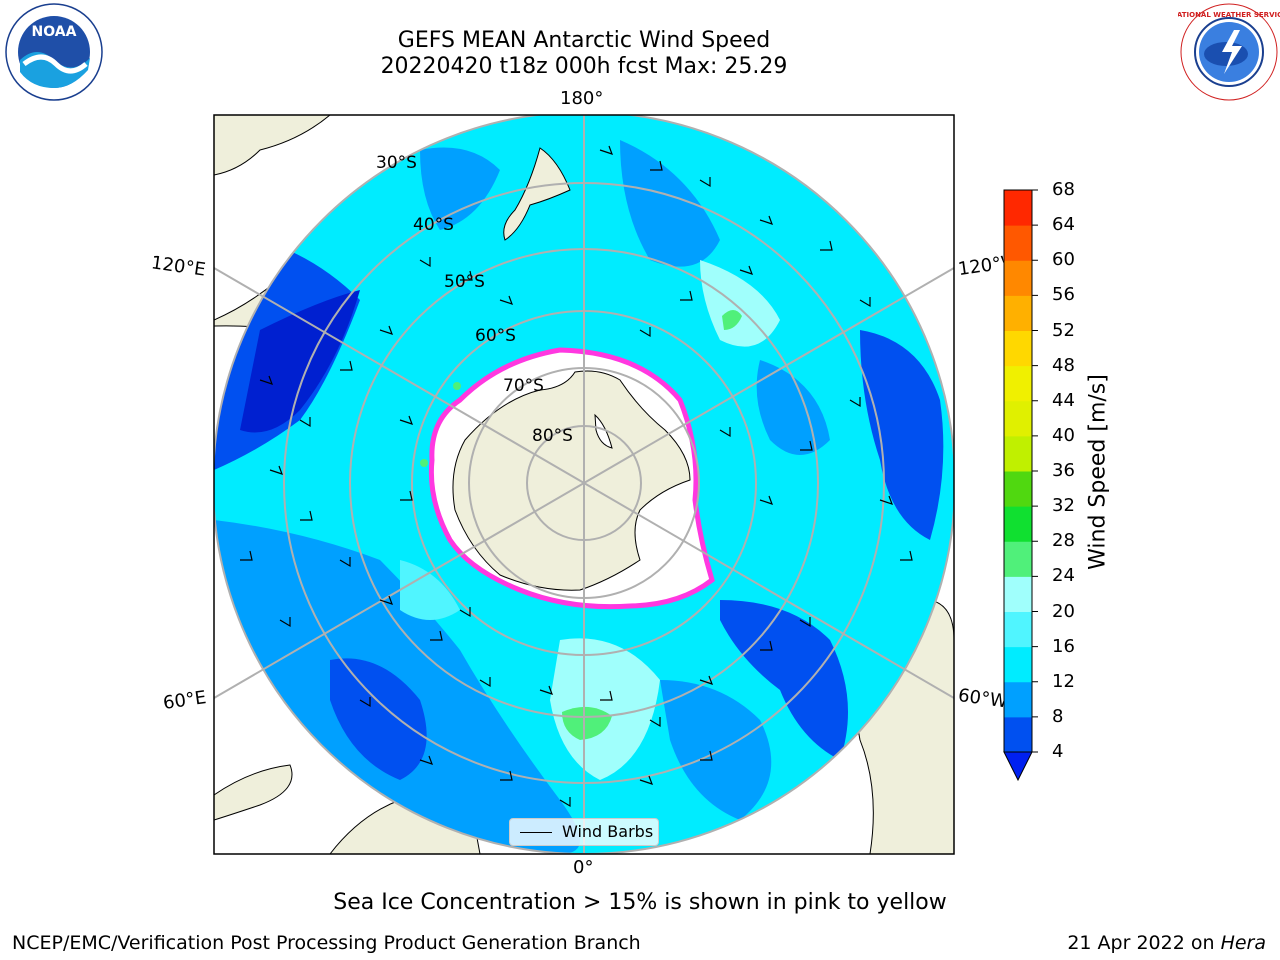 The height and width of the screenshot is (960, 1280). What do you see at coordinates (1063, 681) in the screenshot?
I see `colorbar-tick-label: 12` at bounding box center [1063, 681].